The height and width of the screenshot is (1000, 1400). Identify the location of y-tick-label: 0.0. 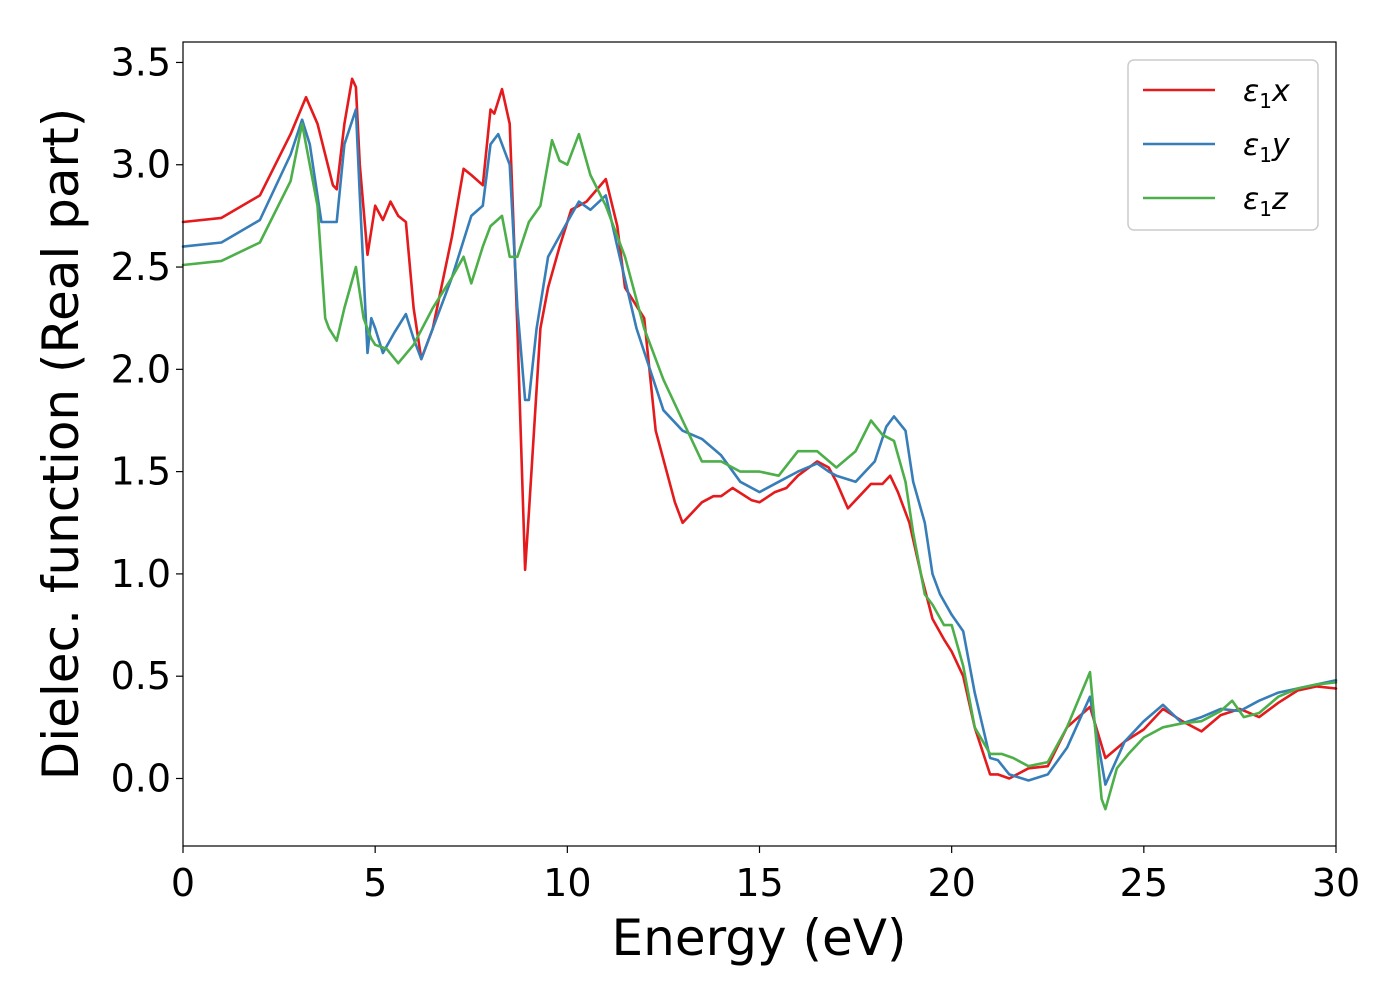
(141, 778).